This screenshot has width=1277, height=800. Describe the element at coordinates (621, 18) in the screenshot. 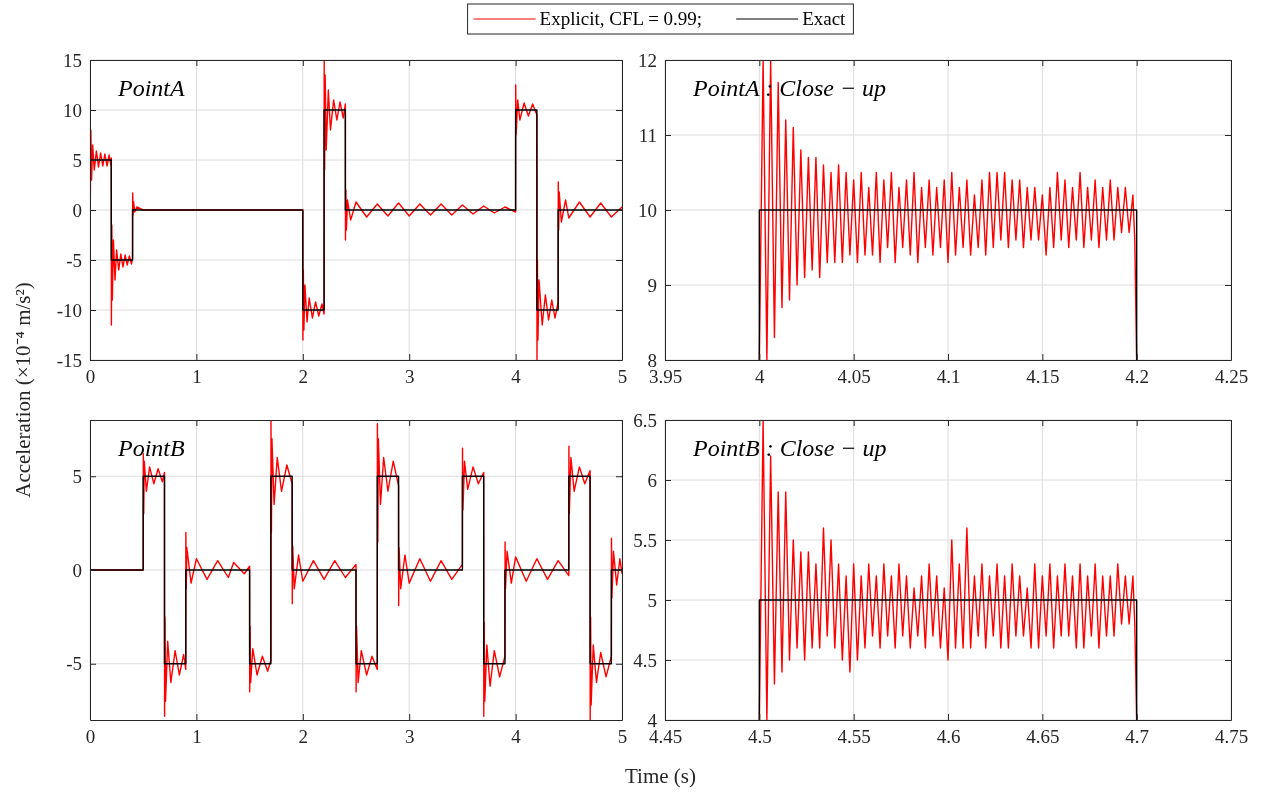

I see `legend-label: Explicit, CFL = 0.99;` at that location.